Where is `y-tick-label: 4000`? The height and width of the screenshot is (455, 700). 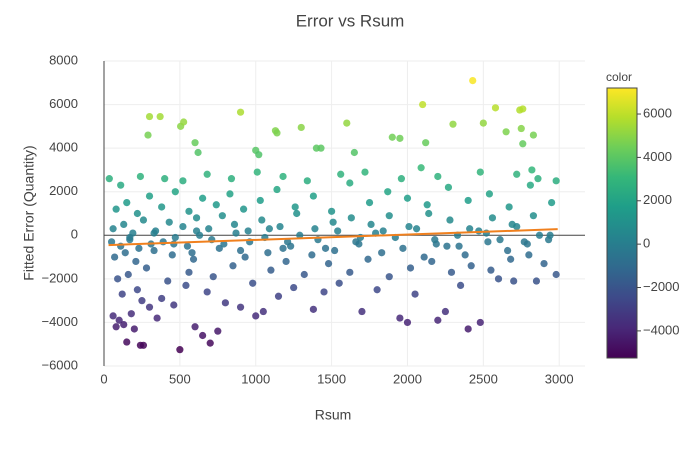
y-tick-label: 4000 is located at coordinates (63, 147).